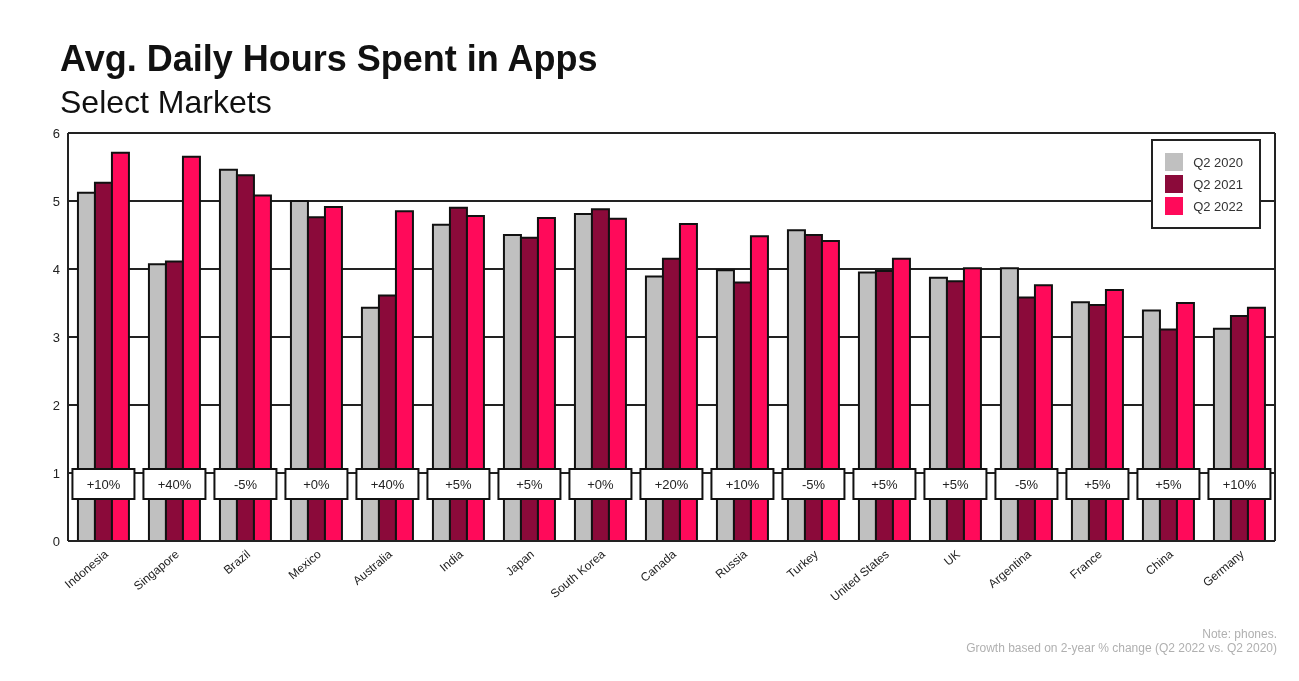 This screenshot has height=681, width=1299. I want to click on text: Growth based on 2-year % change (Q2 2022 vs. Q2 2020), so click(1121, 648).